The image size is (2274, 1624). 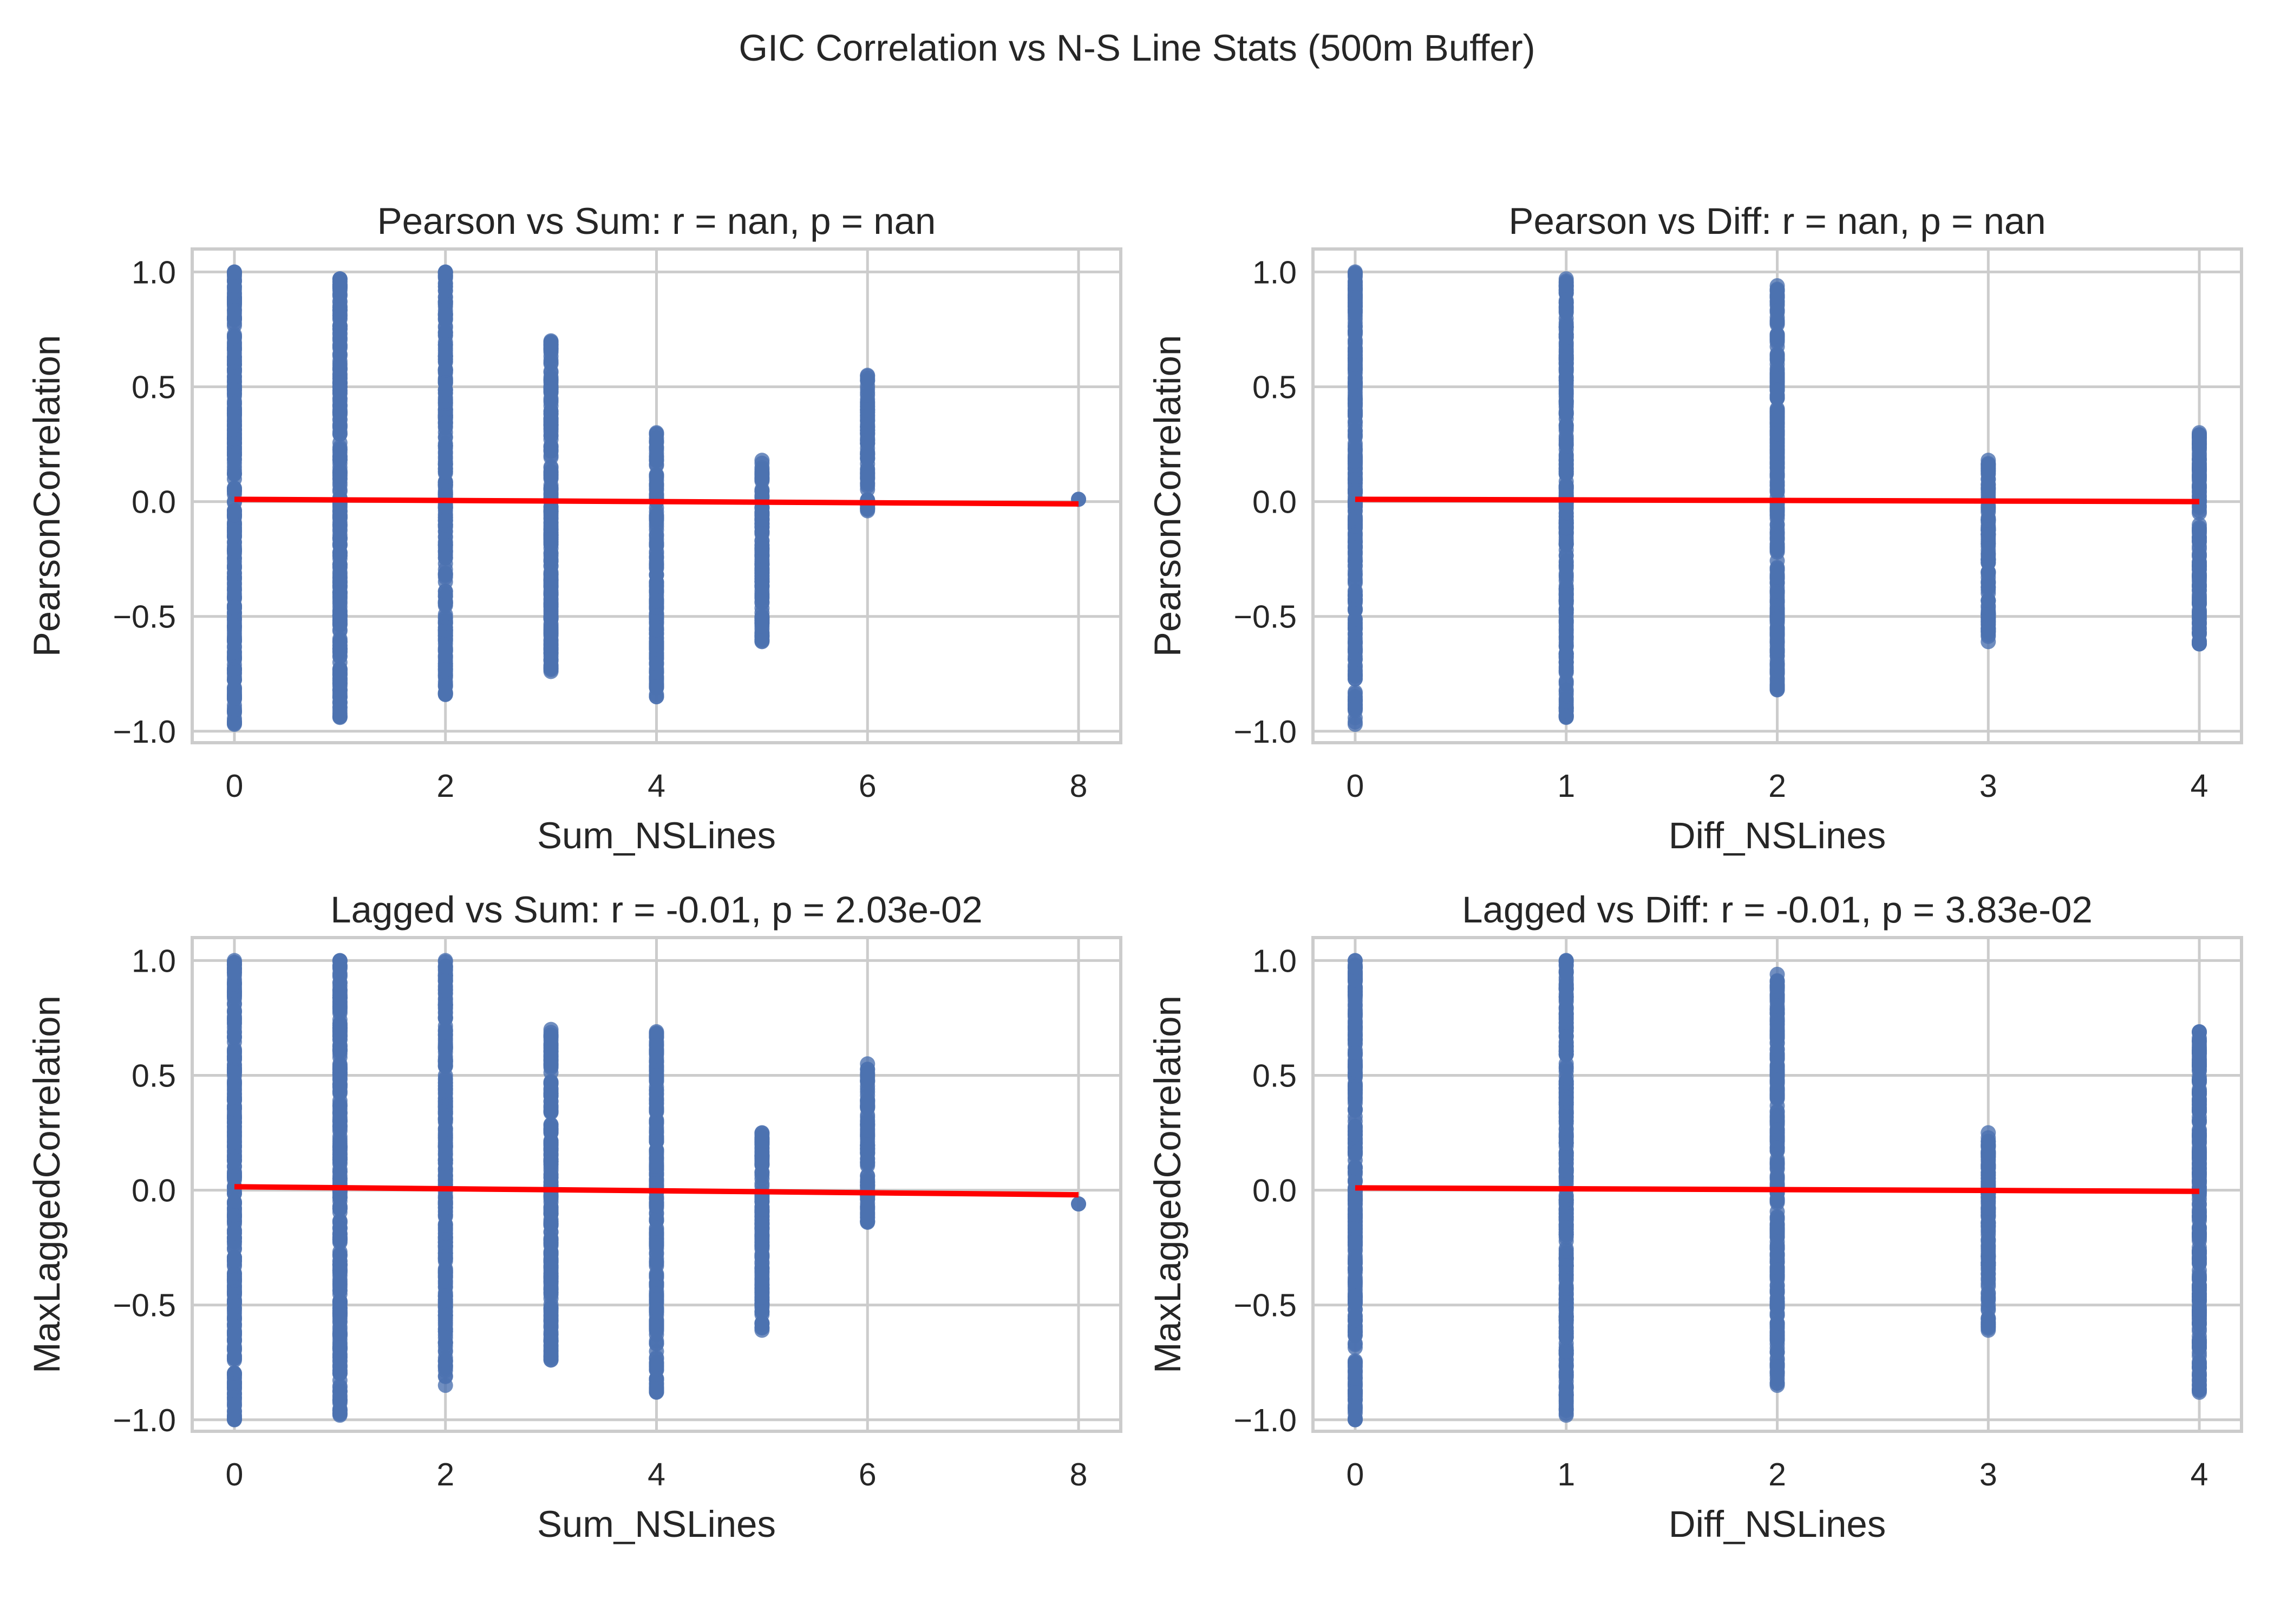 What do you see at coordinates (1777, 221) in the screenshot?
I see `subplot-title: Pearson vs Diff: r = nan, p = nan` at bounding box center [1777, 221].